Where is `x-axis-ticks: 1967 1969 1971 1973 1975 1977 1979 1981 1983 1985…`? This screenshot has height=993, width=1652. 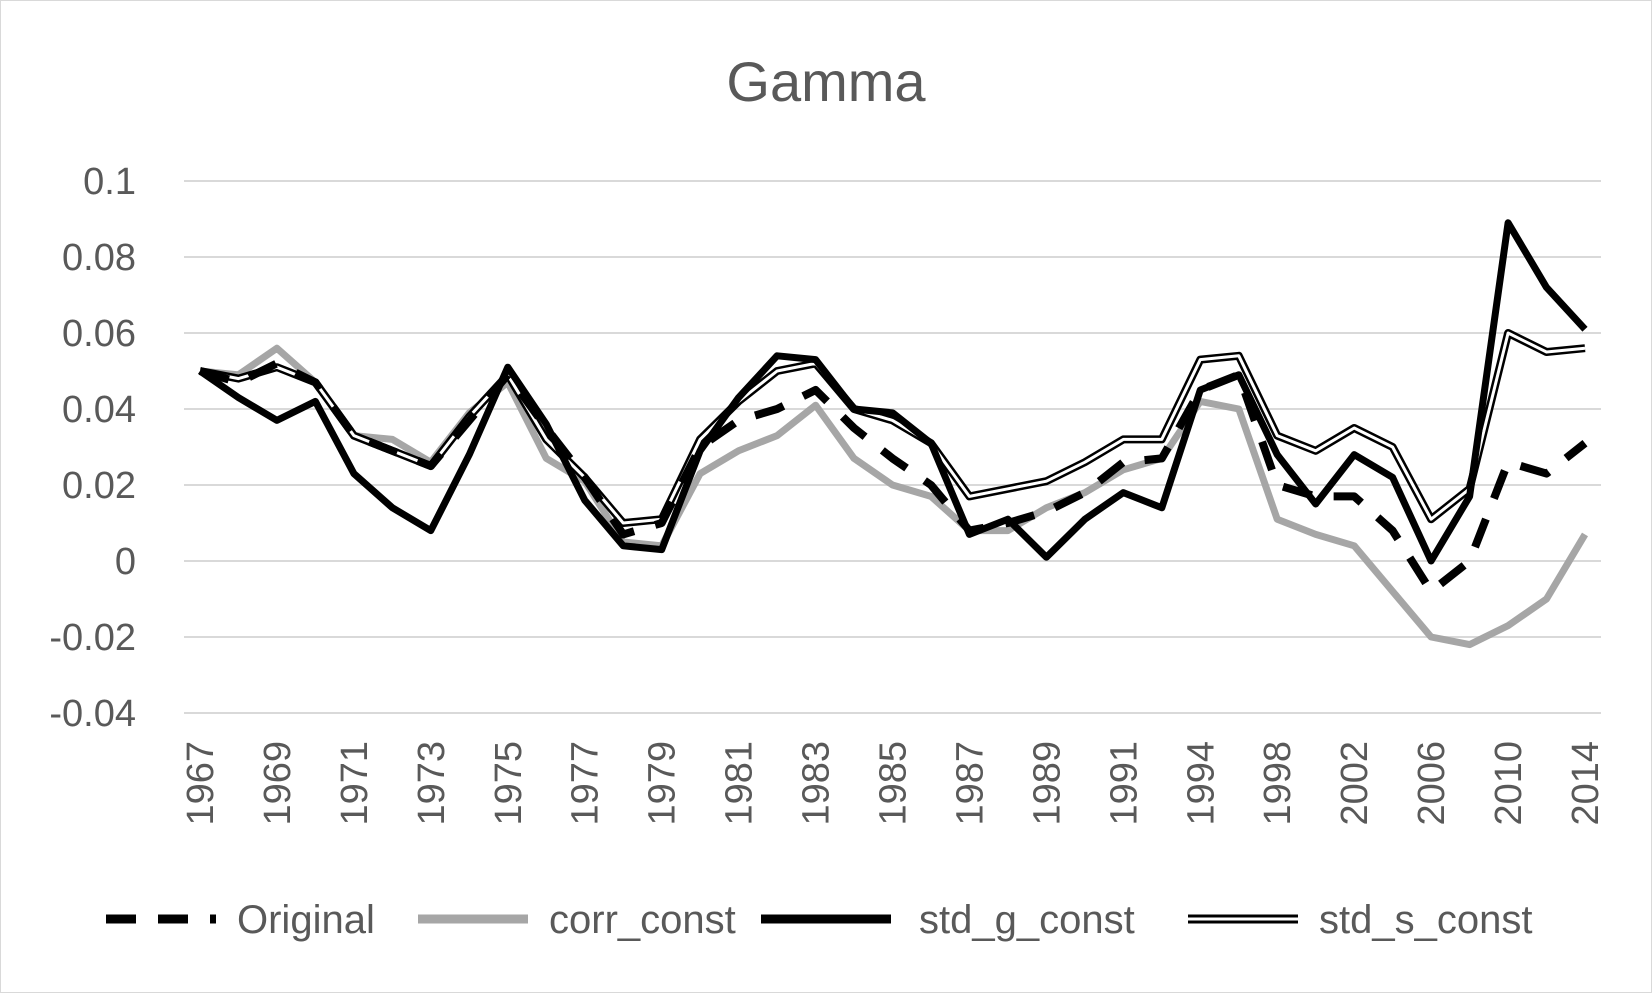 x-axis-ticks: 1967 1969 1971 1973 1975 1977 1979 1981 1983 1985… is located at coordinates (893, 783).